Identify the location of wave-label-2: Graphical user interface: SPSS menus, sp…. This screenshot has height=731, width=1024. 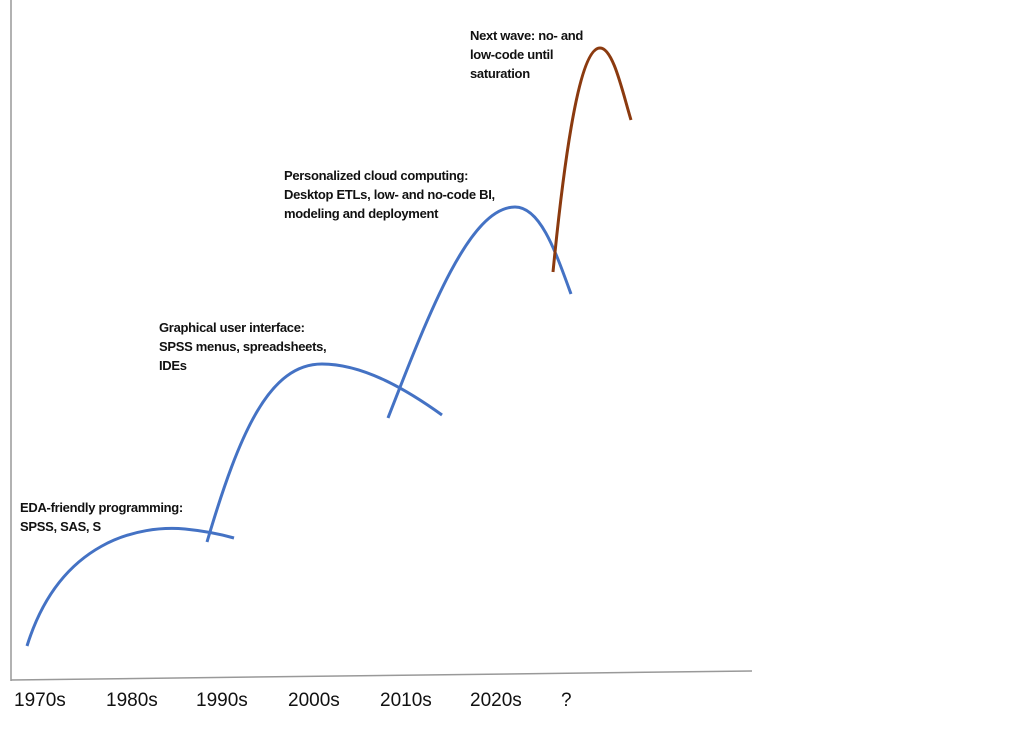
(243, 346).